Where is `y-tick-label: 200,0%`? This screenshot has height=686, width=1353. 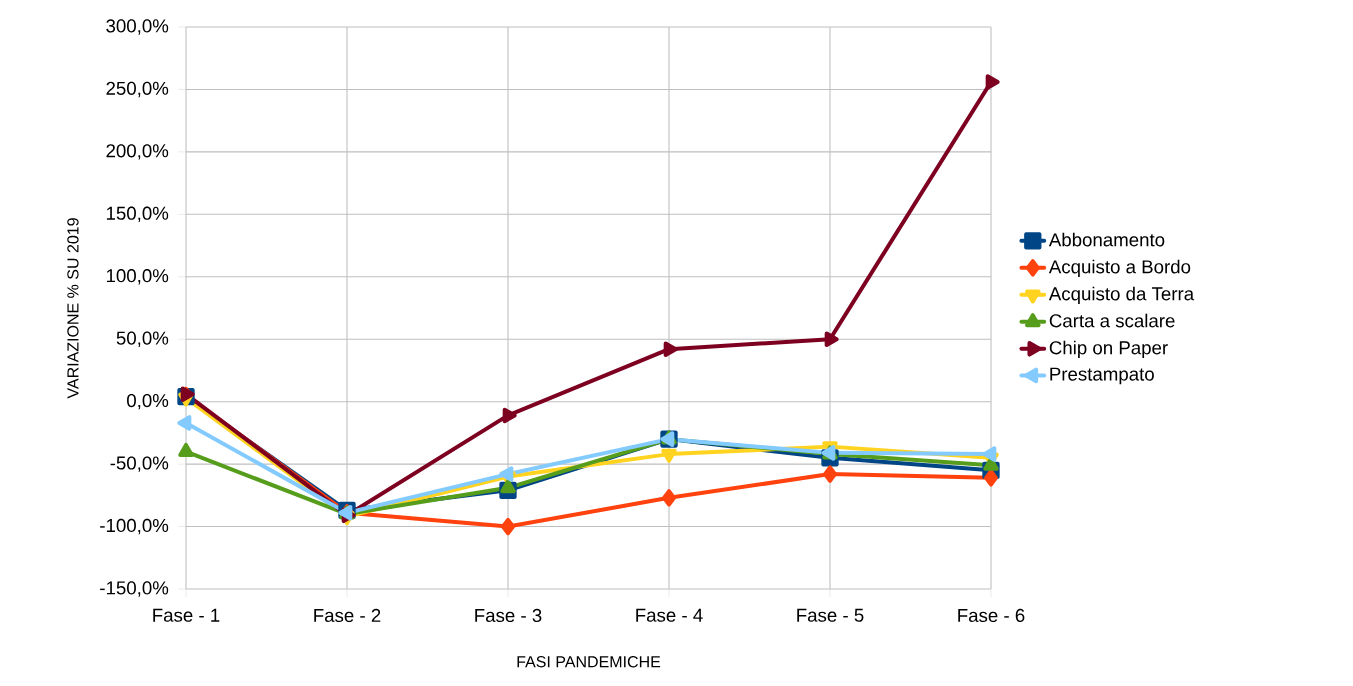 y-tick-label: 200,0% is located at coordinates (137, 152).